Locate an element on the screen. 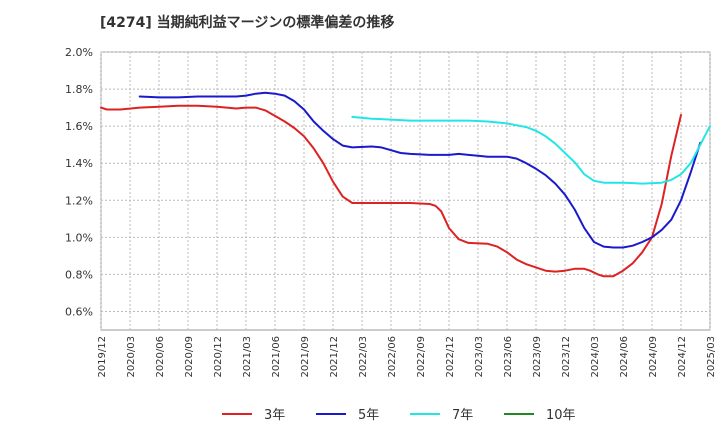  x-tick-label: 2022/03 is located at coordinates (363, 357).